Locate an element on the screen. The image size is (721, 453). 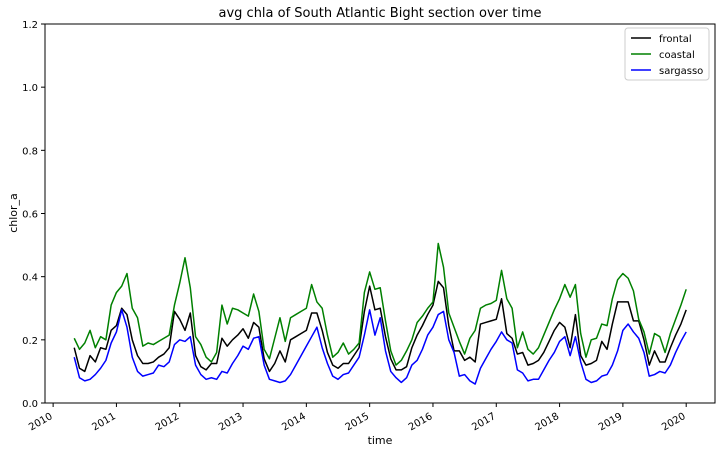
y-tick-label: 0.4 is located at coordinates (30, 278).